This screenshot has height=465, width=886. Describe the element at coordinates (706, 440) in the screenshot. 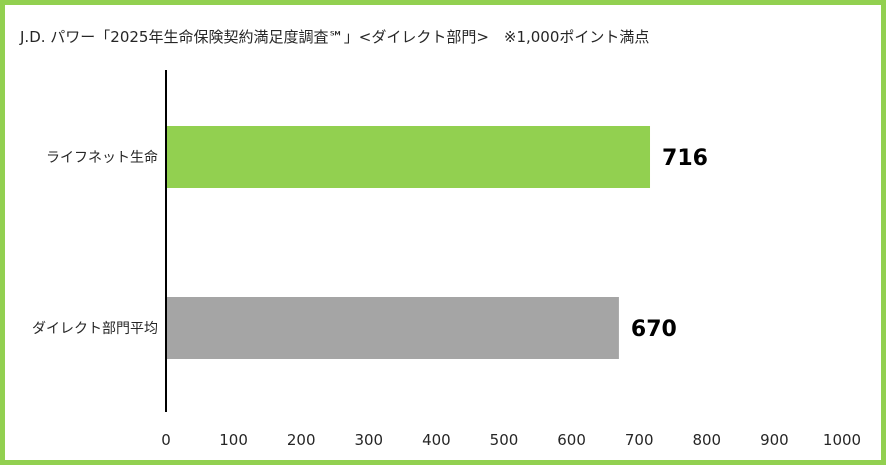

I see `x-tick-label: 800` at that location.